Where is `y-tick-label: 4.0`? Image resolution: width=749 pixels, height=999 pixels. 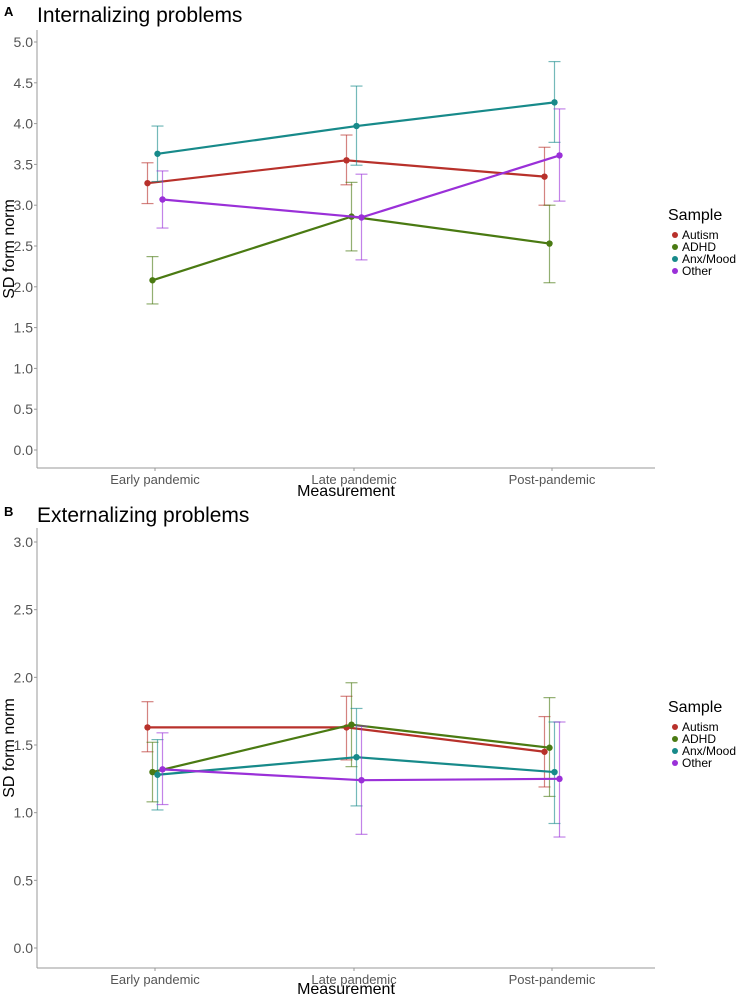
y-tick-label: 4.0 is located at coordinates (24, 124).